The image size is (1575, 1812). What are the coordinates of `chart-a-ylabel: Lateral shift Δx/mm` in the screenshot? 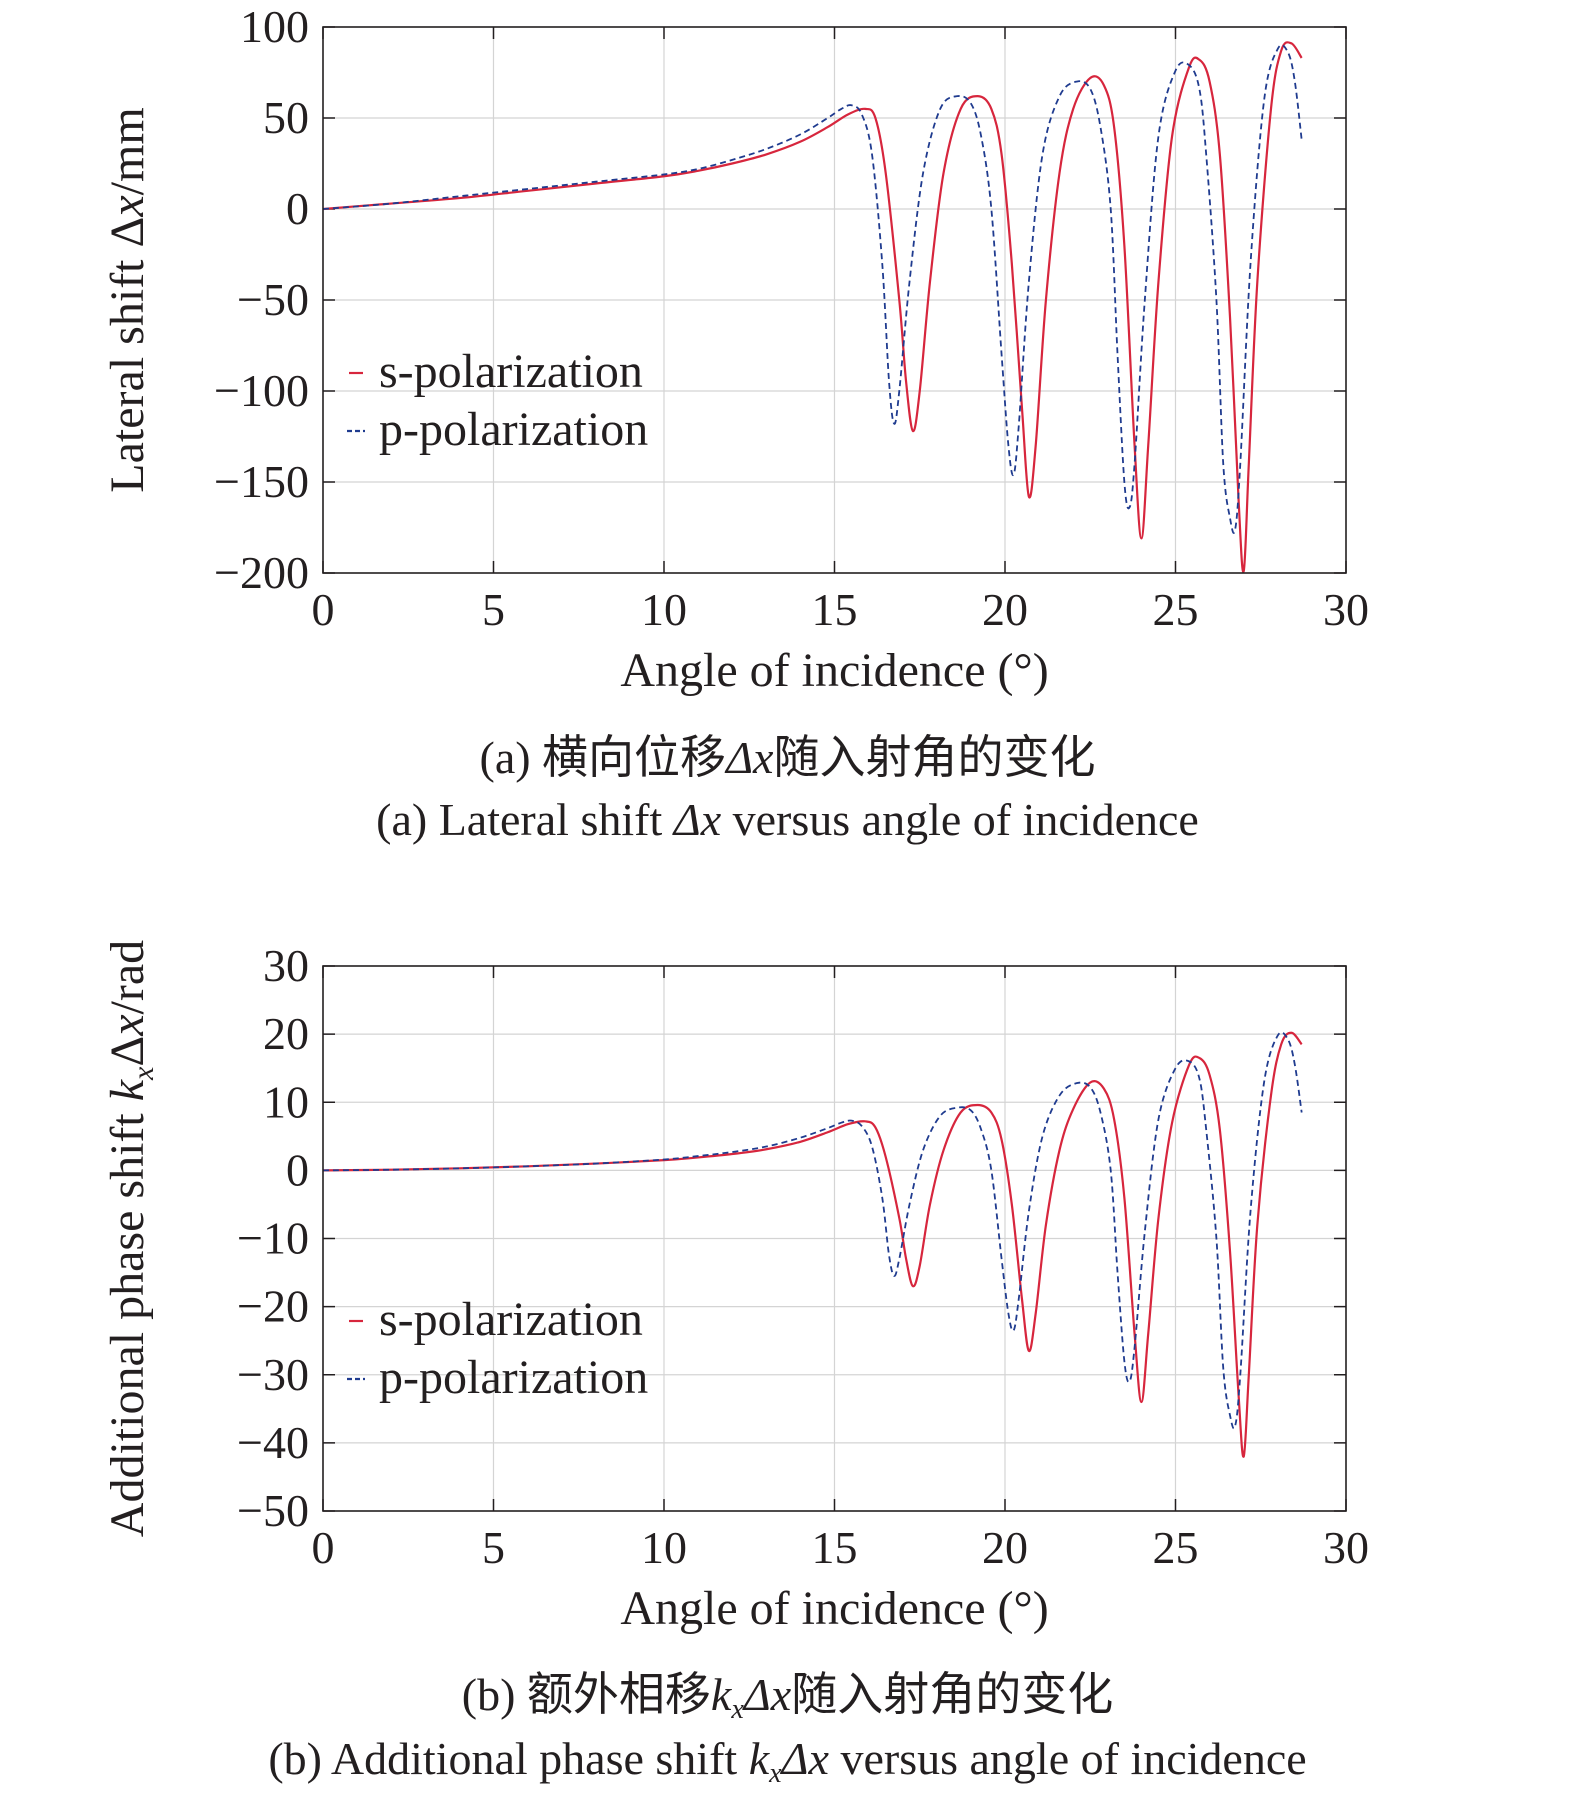 It's located at (127, 299).